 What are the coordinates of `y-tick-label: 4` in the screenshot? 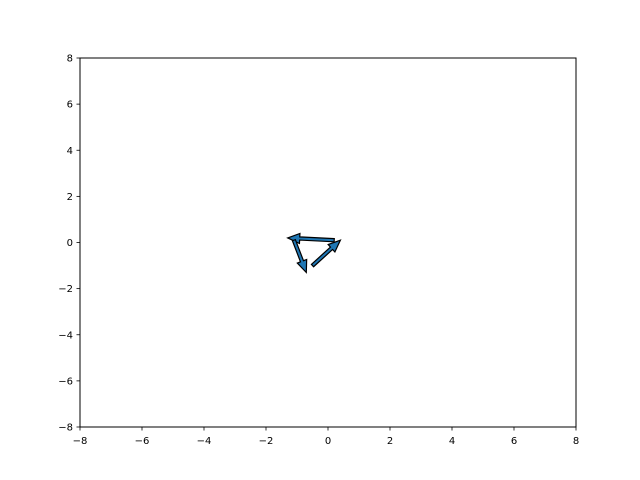 It's located at (70, 151).